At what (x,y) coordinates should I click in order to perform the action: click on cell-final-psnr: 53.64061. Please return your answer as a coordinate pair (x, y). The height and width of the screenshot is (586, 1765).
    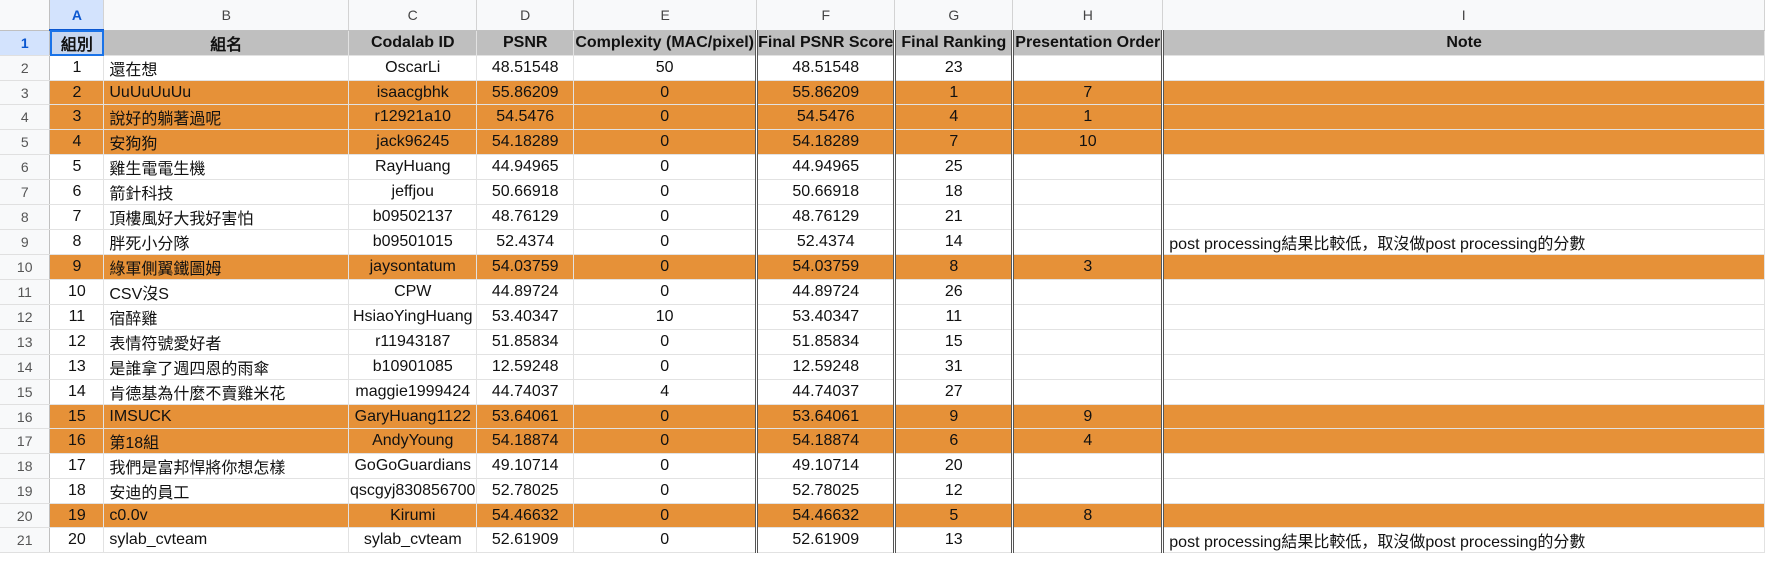
    Looking at the image, I should click on (825, 416).